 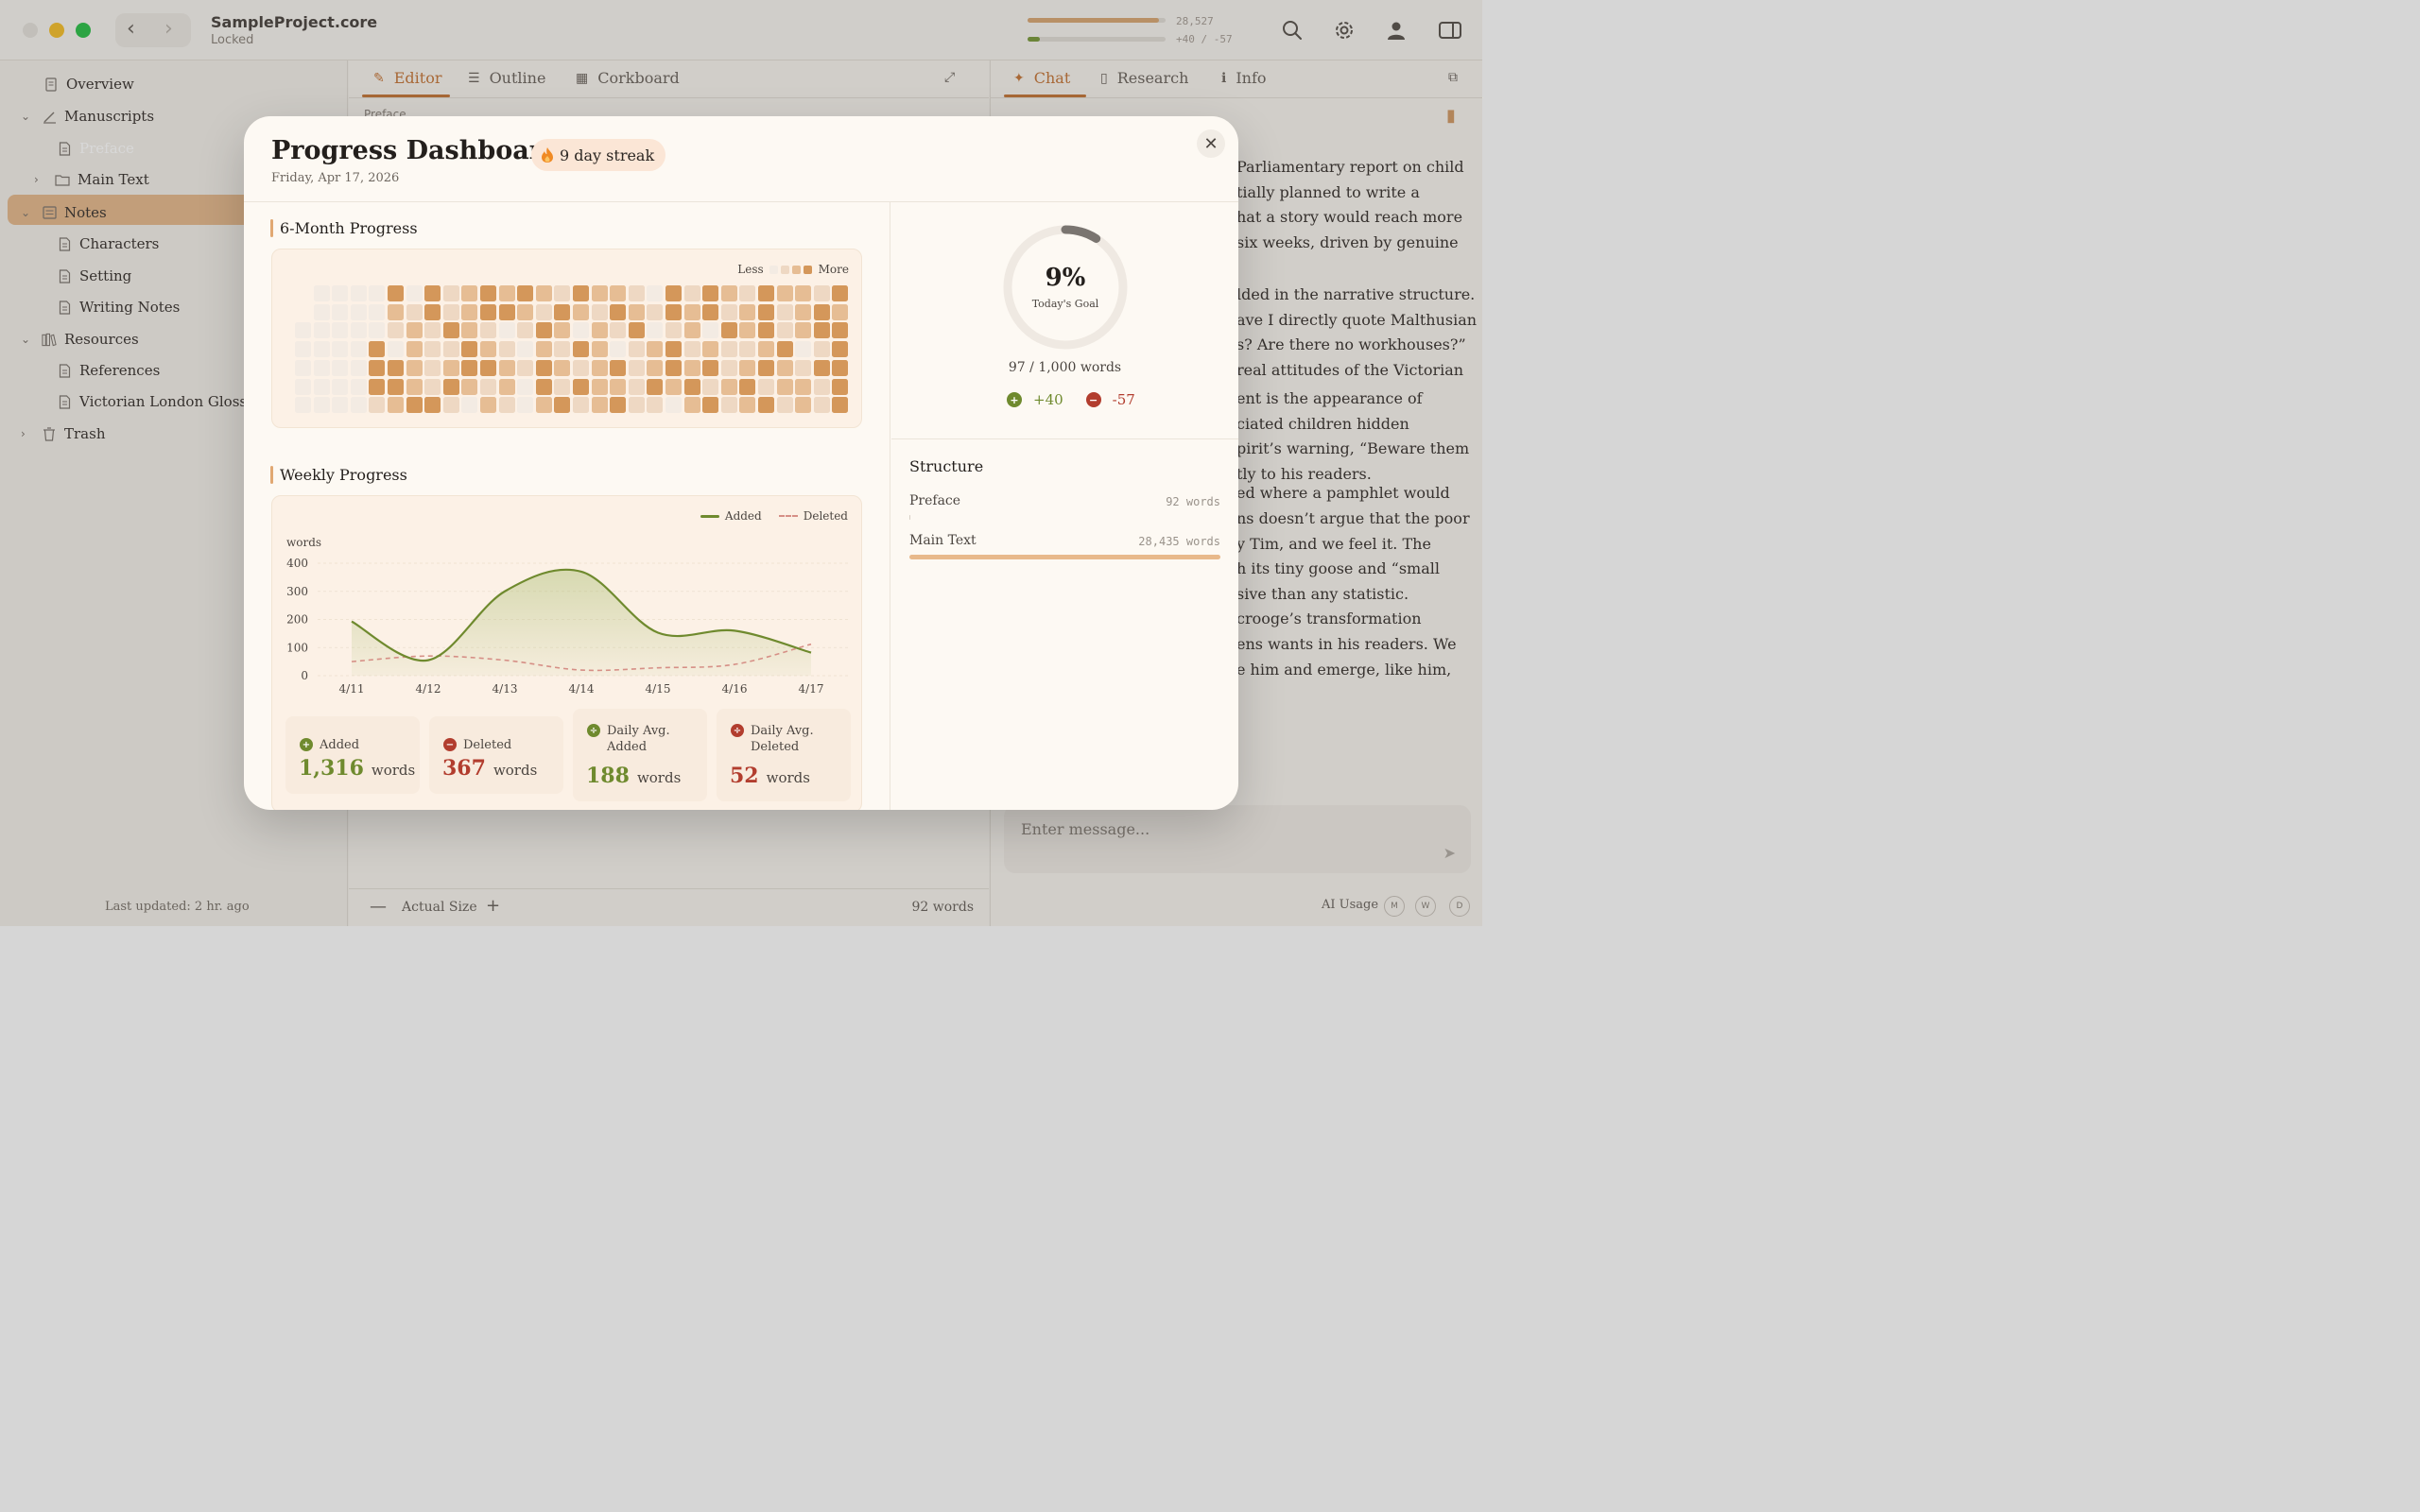 What do you see at coordinates (1211, 143) in the screenshot?
I see `close-icon: ✕` at bounding box center [1211, 143].